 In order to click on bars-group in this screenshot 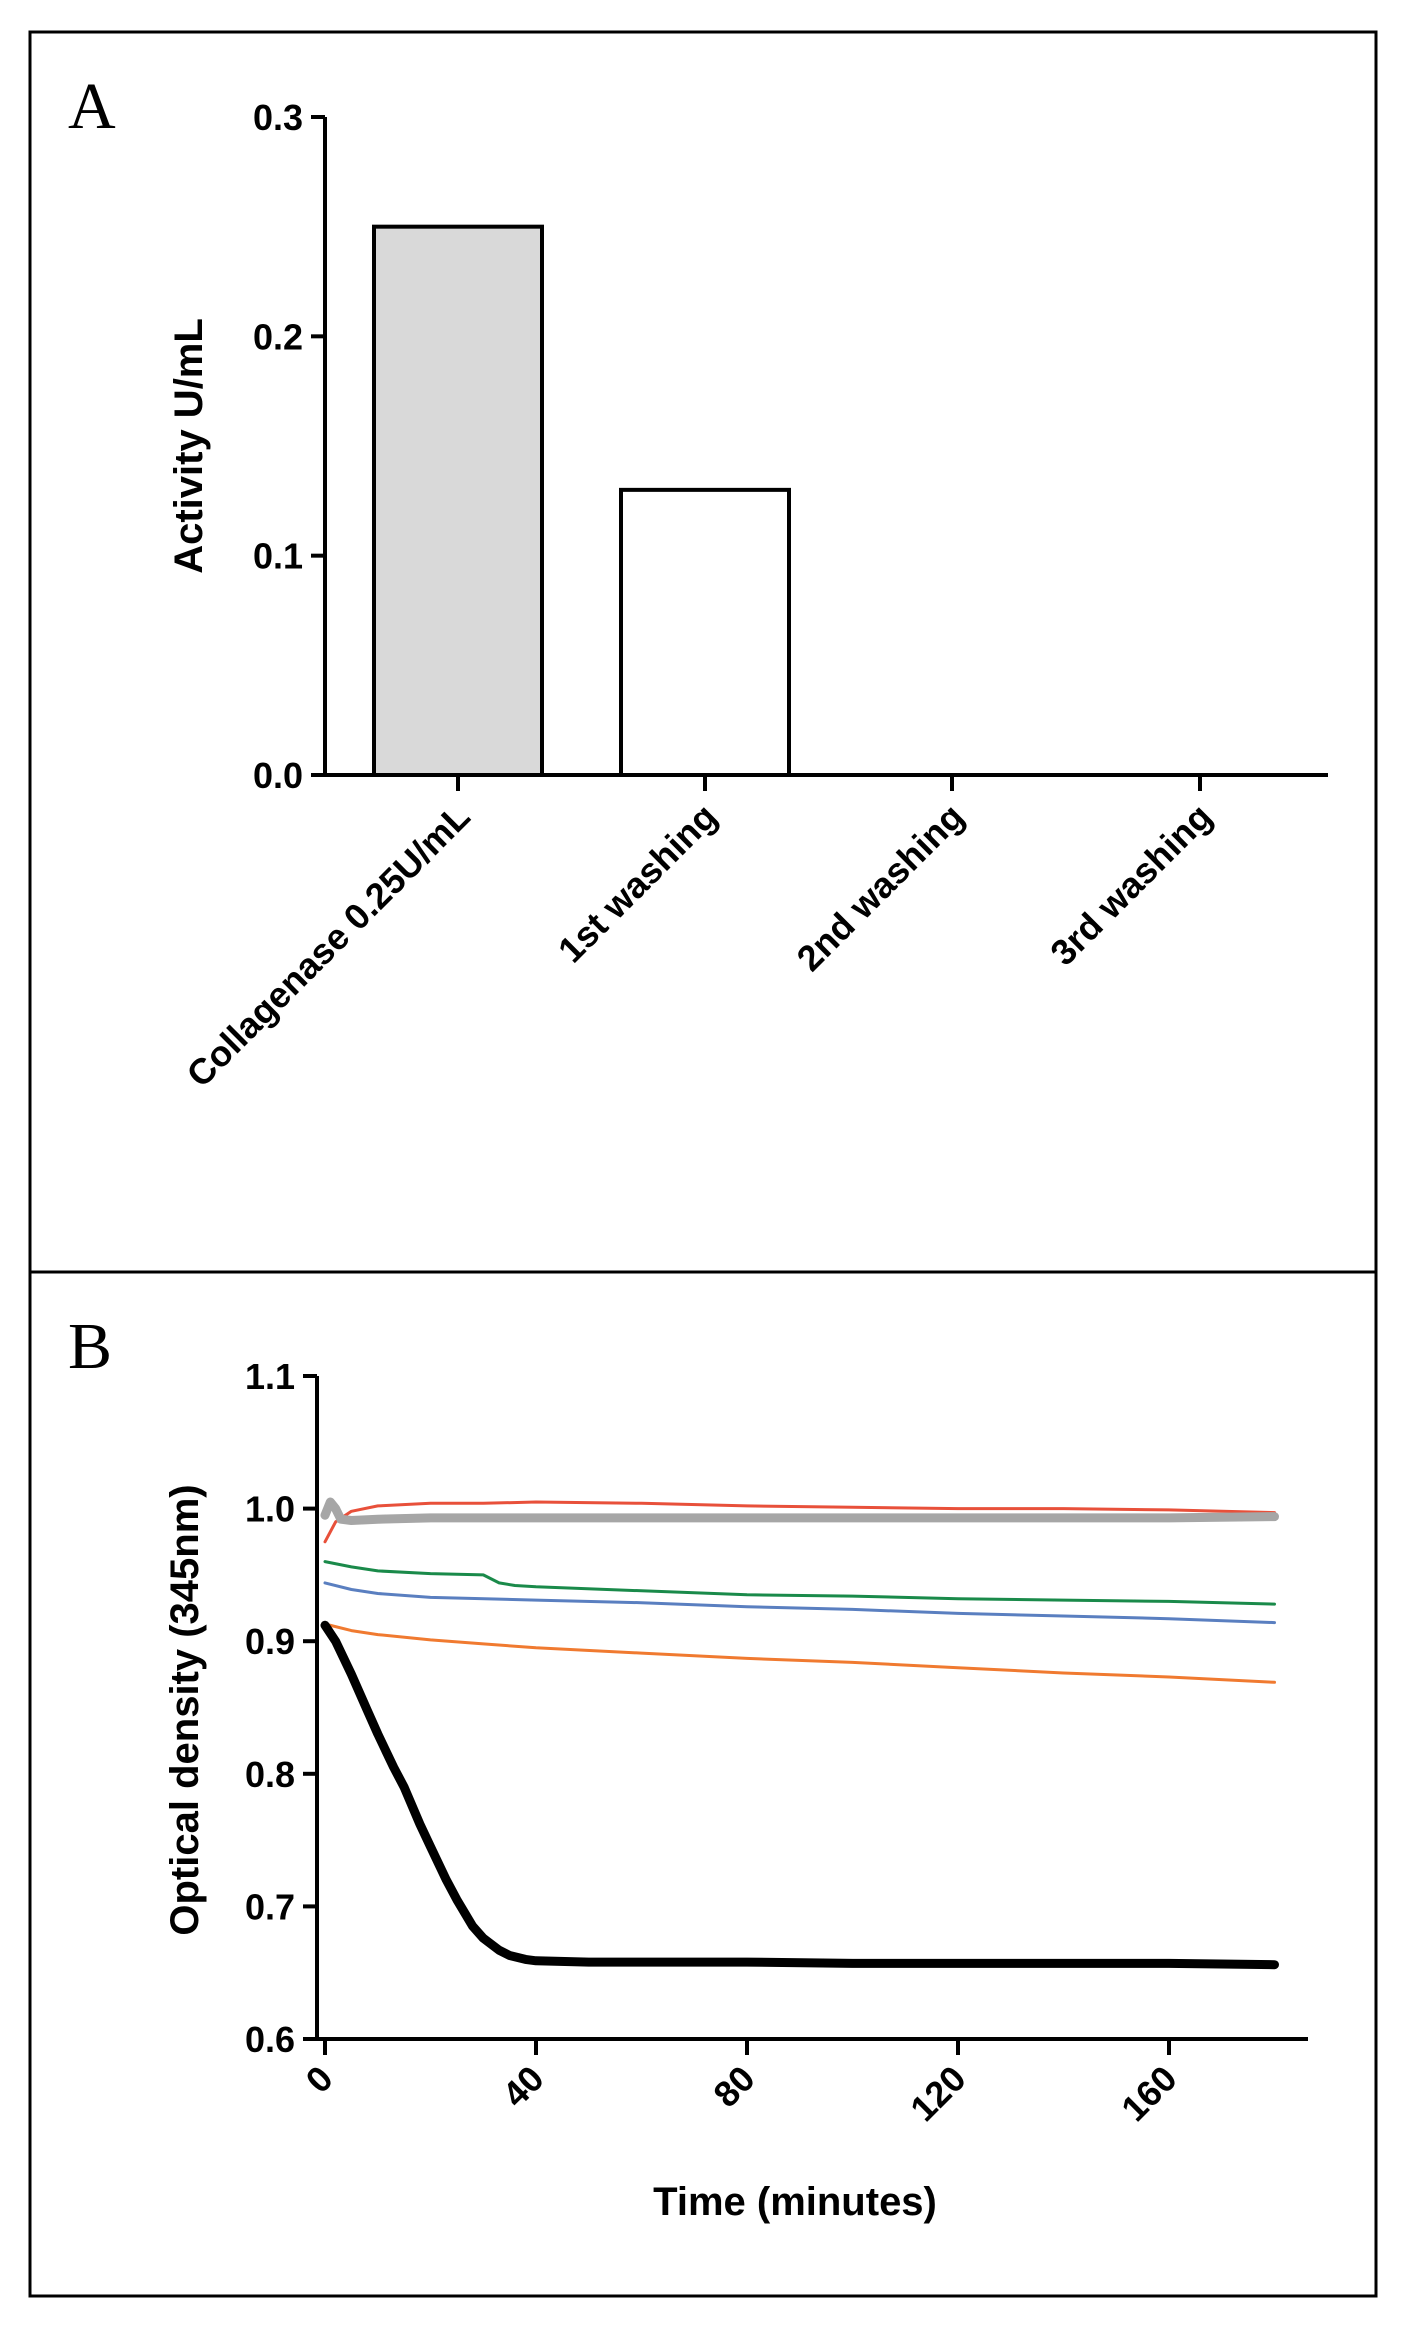, I will do `click(581, 500)`.